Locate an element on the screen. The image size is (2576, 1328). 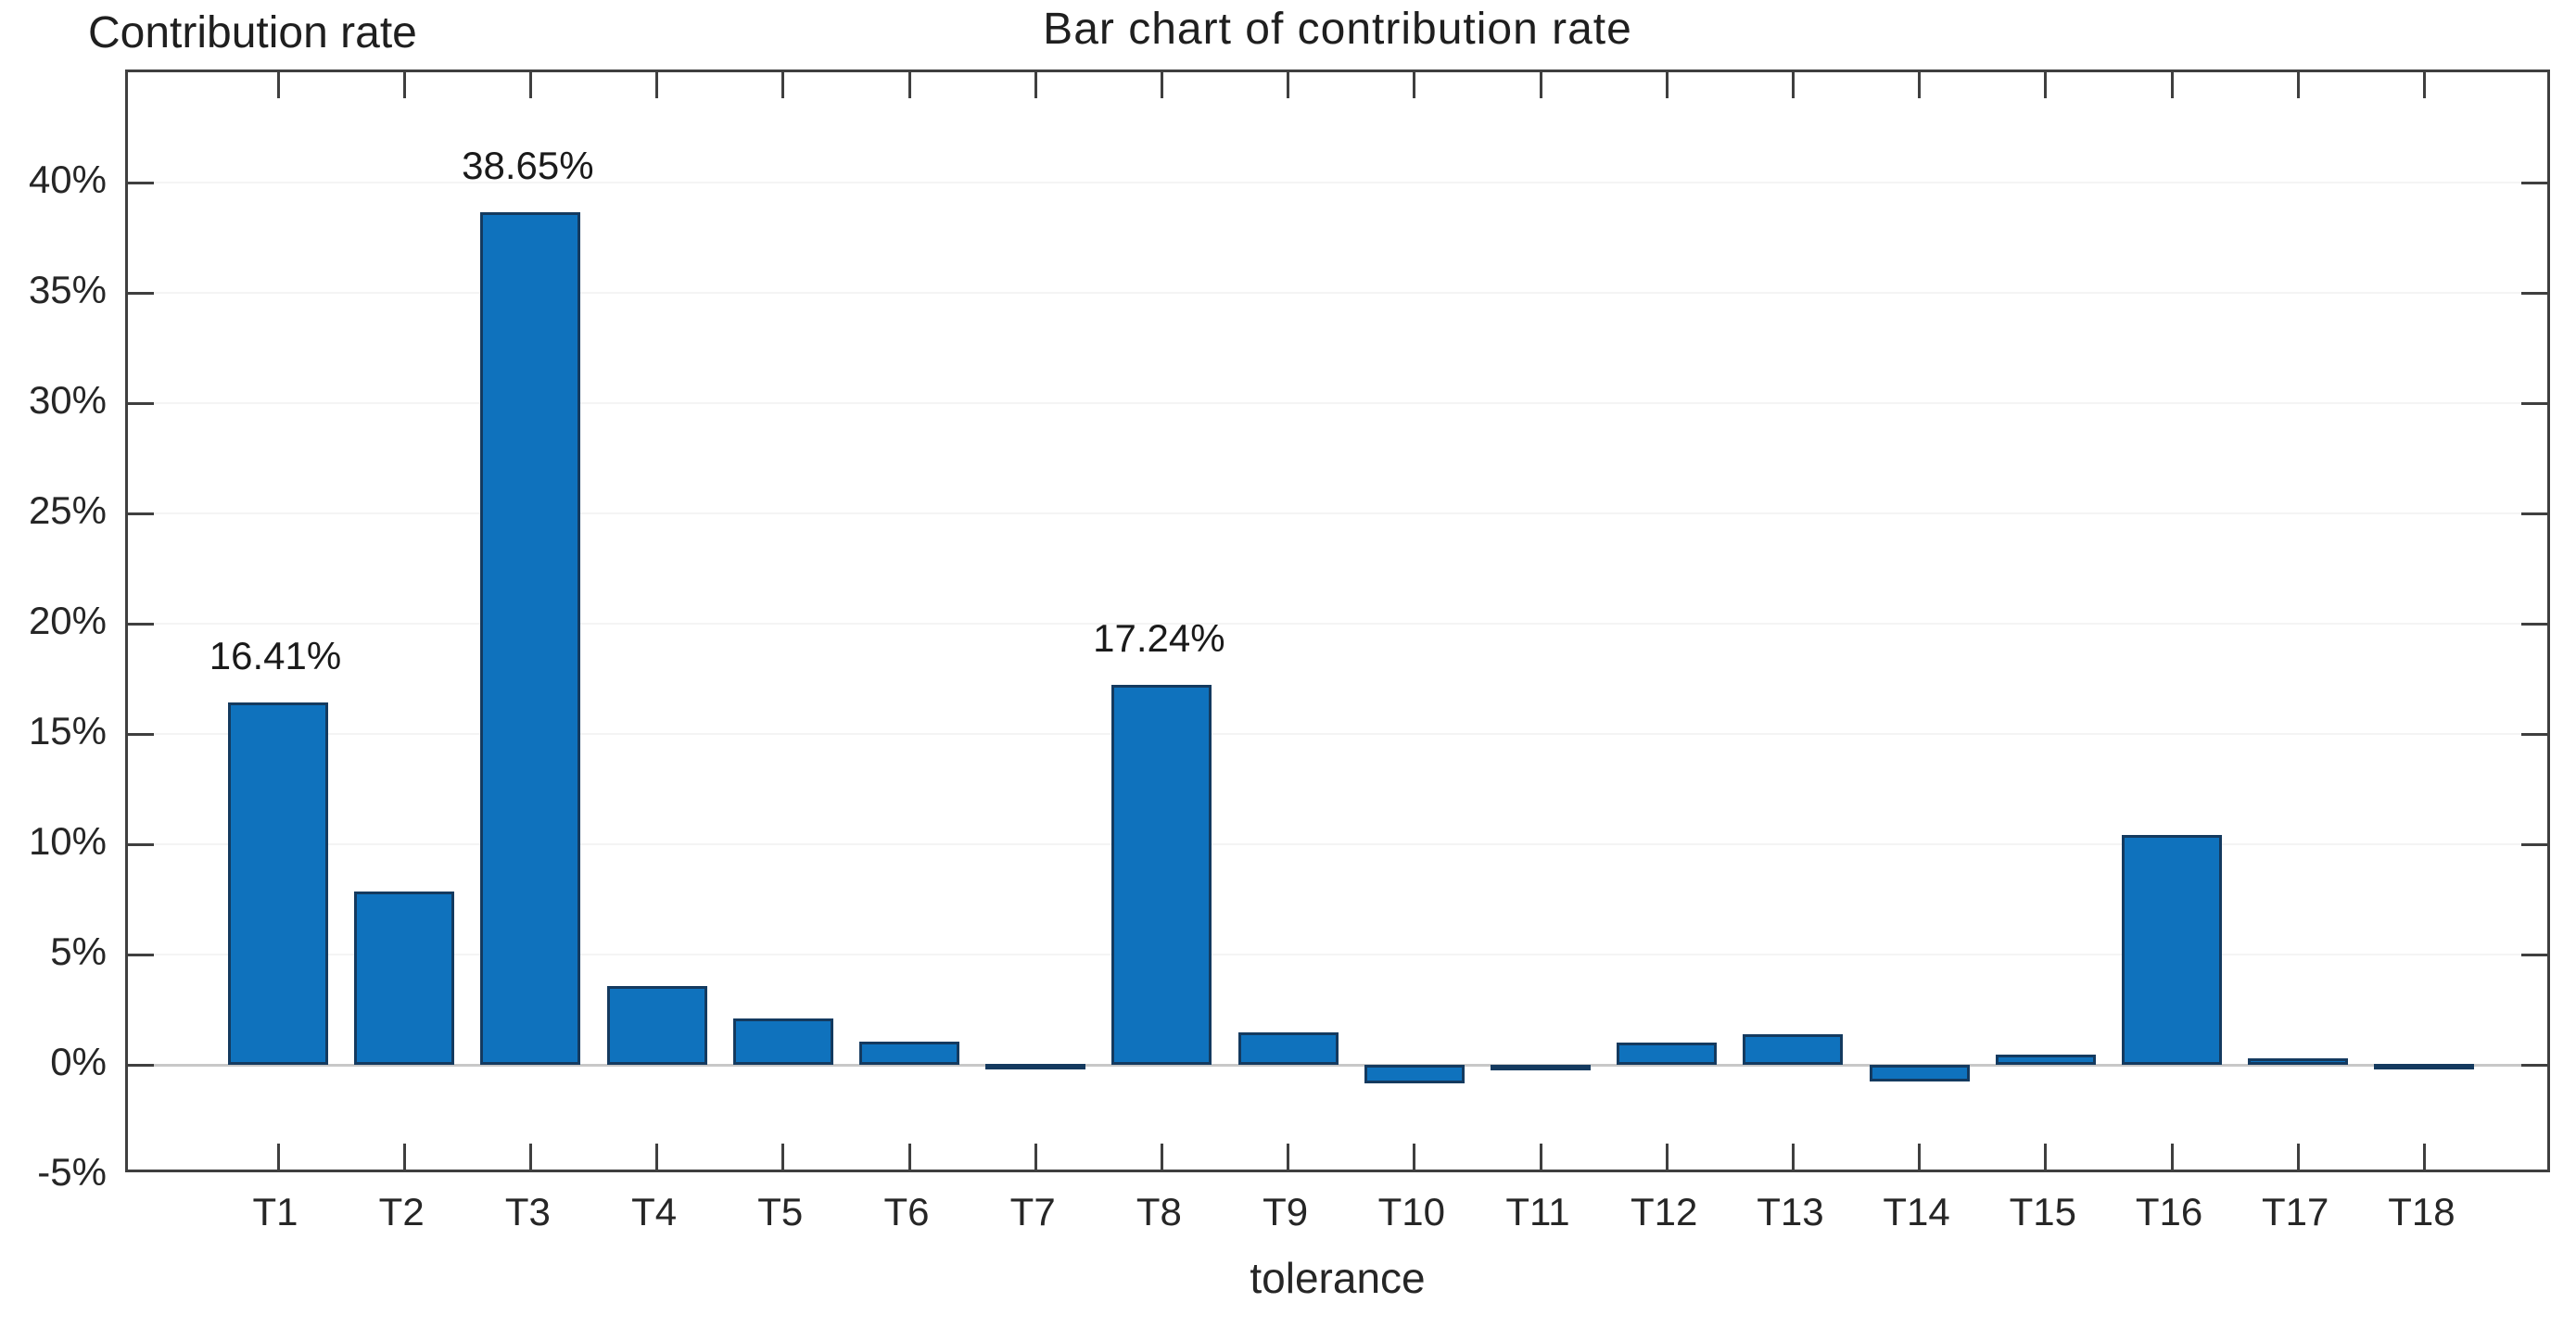
y-tick-label: 25% is located at coordinates (67, 510).